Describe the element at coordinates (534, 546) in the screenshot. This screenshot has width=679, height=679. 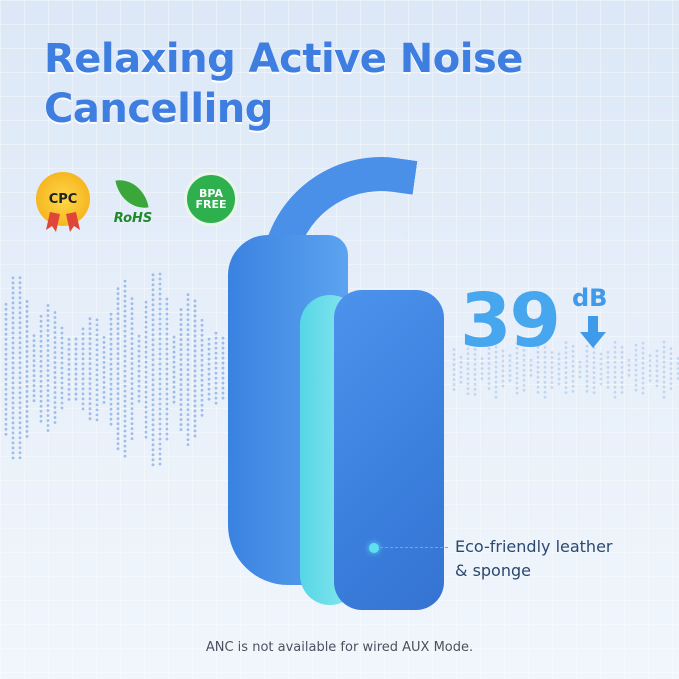
I see `feature-line1: Eco-friendly leather` at that location.